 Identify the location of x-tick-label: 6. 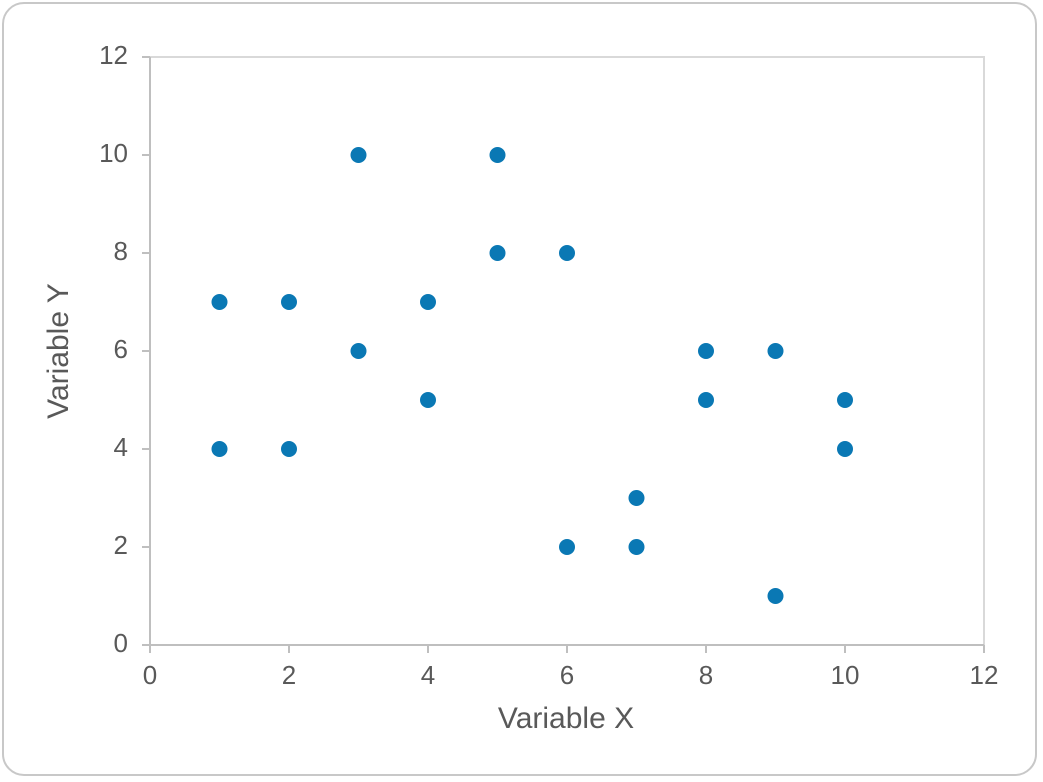
(567, 675).